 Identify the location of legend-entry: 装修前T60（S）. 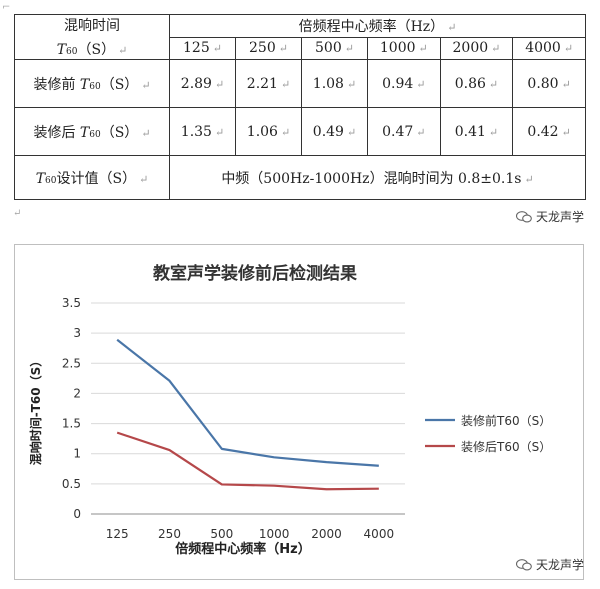
(506, 420).